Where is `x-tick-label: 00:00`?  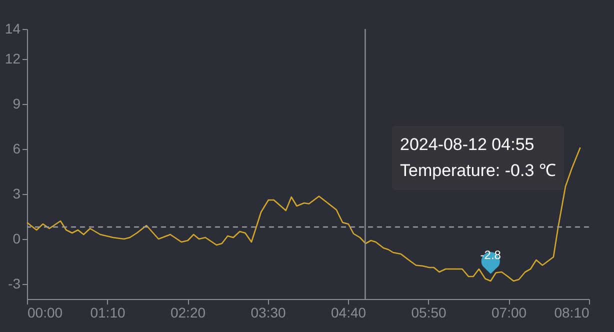
x-tick-label: 00:00 is located at coordinates (45, 312).